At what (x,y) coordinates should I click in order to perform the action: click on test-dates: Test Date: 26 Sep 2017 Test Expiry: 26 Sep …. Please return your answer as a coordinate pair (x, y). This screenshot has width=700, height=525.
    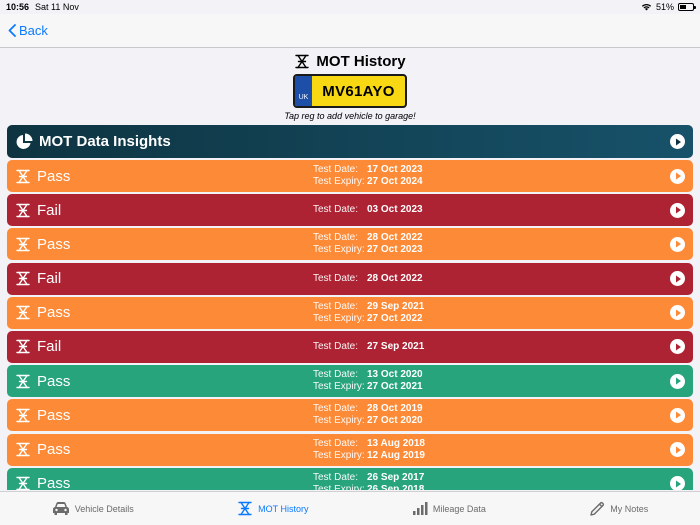
    Looking at the image, I should click on (368, 479).